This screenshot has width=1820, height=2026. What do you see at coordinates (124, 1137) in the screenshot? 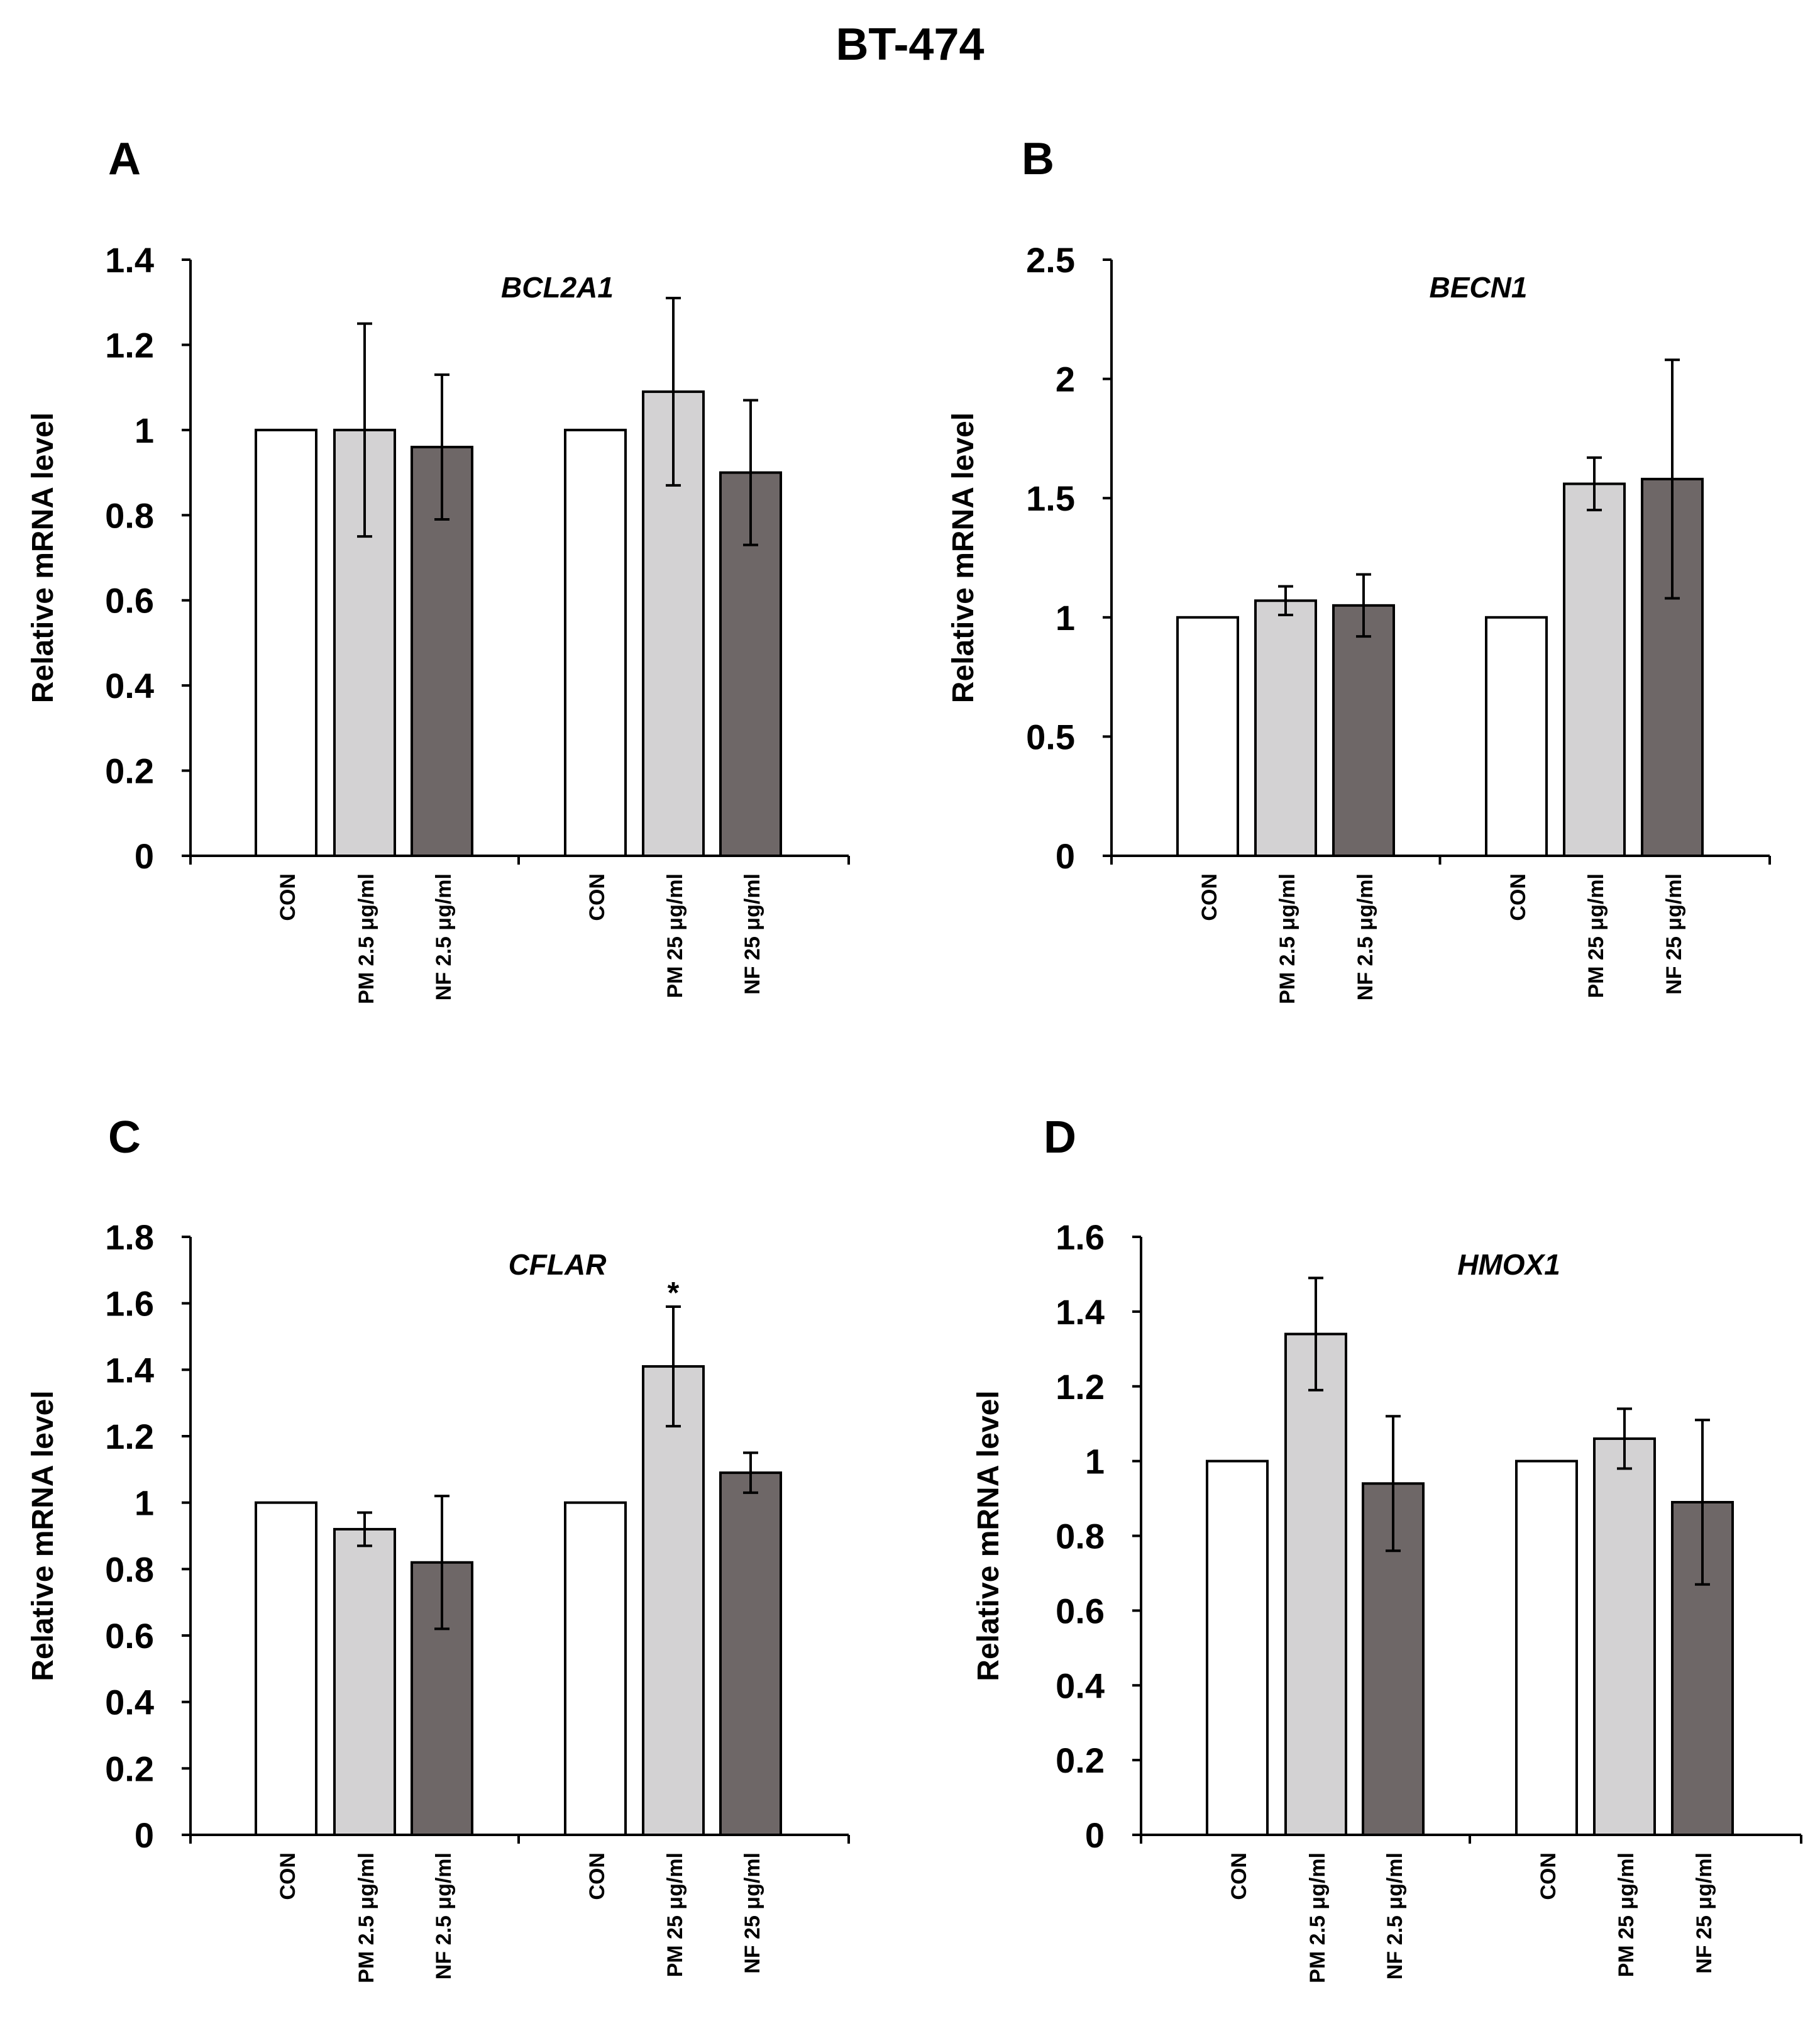
I see `panel-label-c: C` at bounding box center [124, 1137].